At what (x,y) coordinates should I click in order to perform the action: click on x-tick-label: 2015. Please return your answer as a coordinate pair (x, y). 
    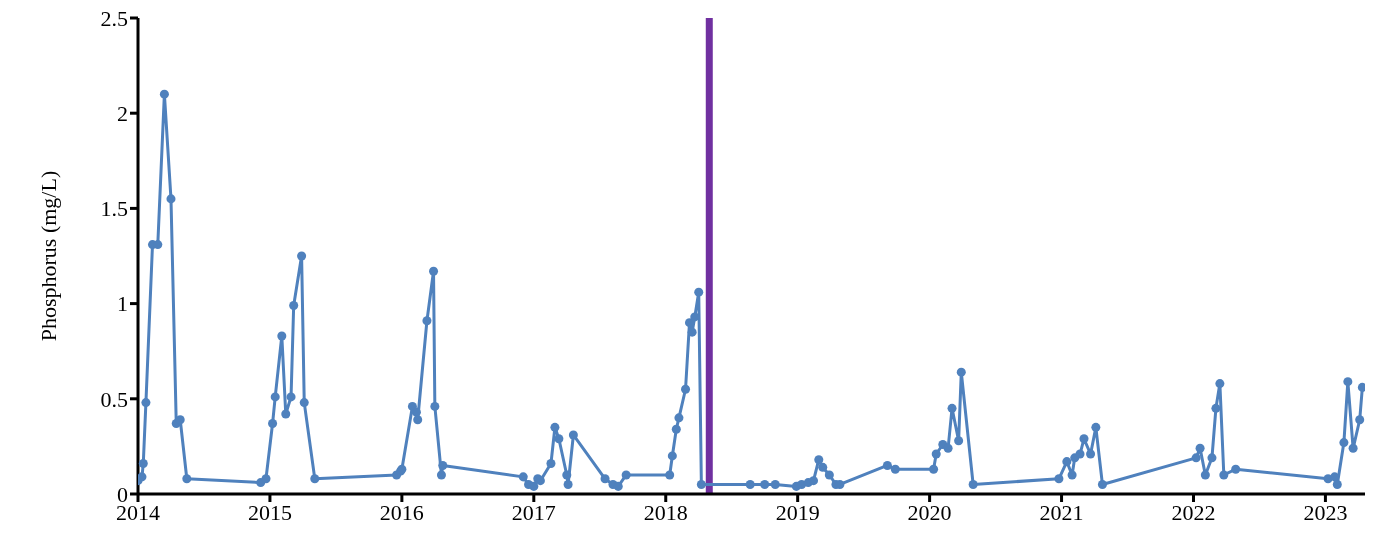
    Looking at the image, I should click on (269, 512).